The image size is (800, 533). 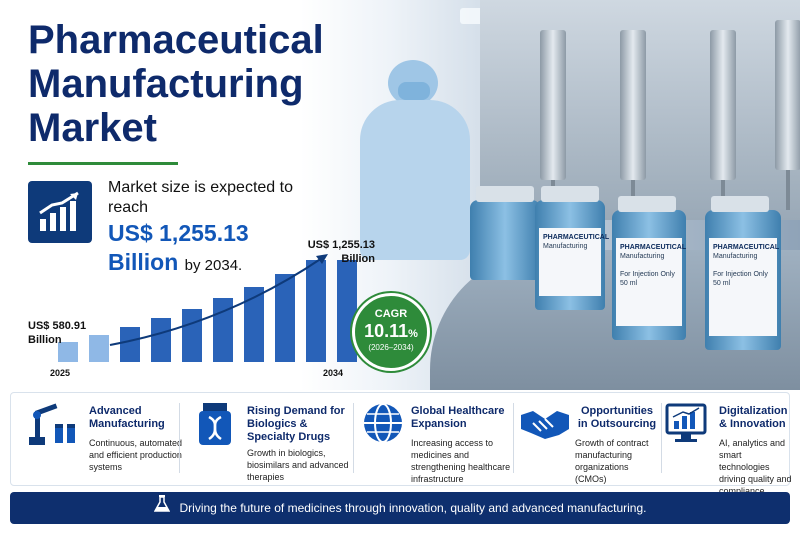 I want to click on feature-title: Digitalization & Innovation, so click(x=753, y=417).